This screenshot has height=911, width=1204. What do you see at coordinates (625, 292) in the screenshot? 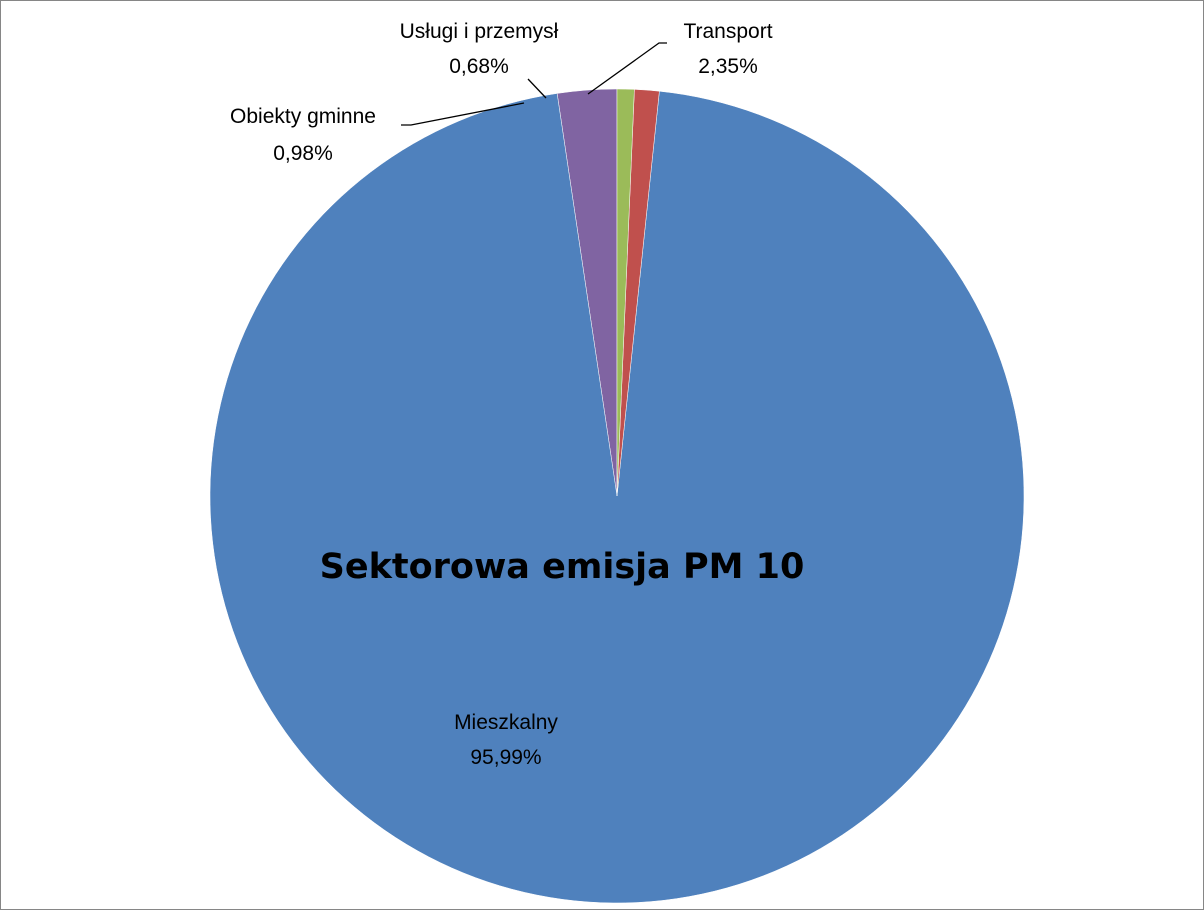
I see `pie-slice-usługi-i-przemysł` at bounding box center [625, 292].